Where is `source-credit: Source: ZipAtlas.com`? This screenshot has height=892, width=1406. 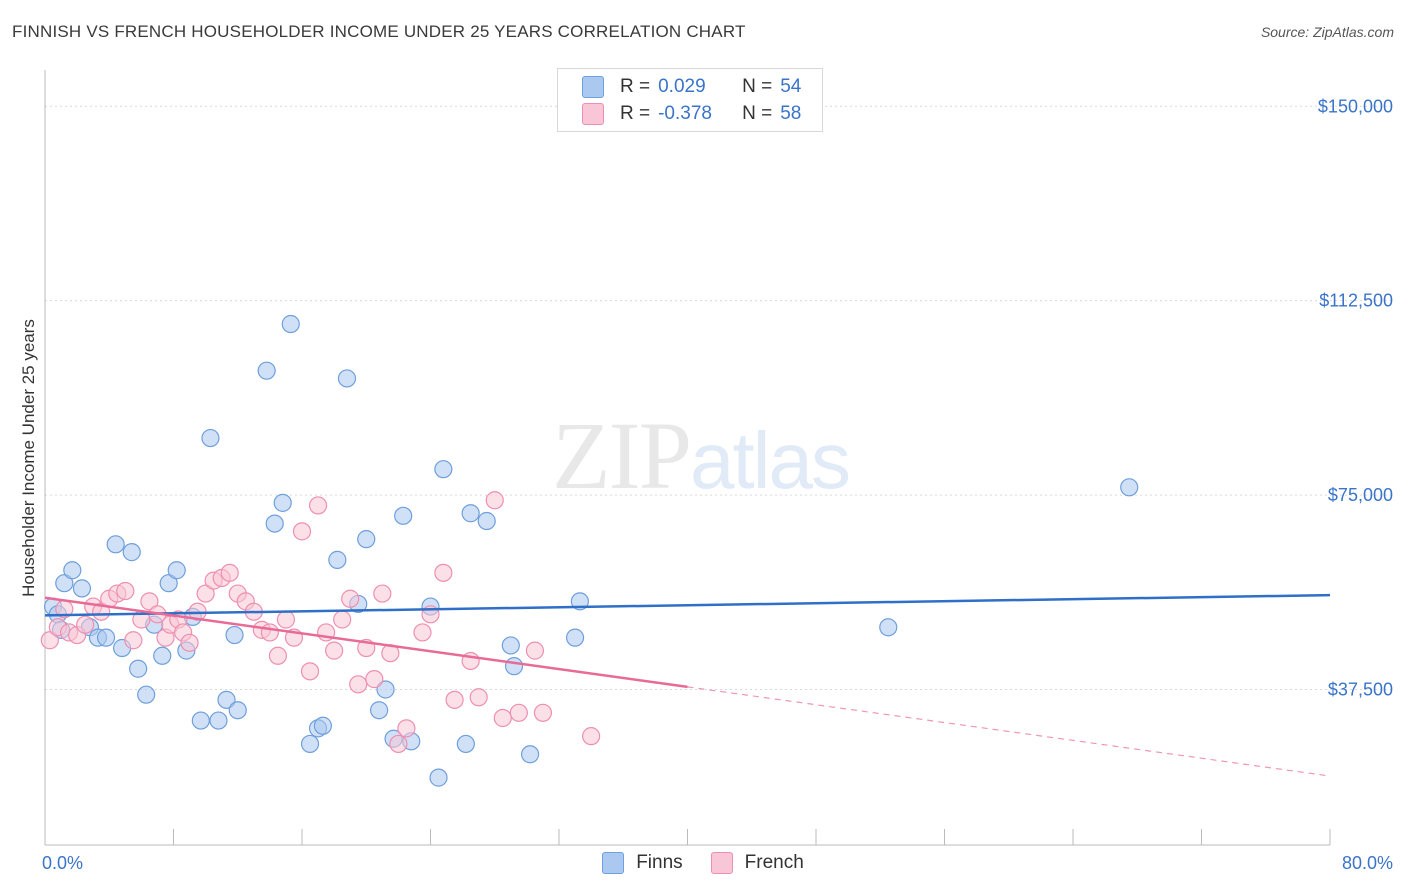
source-credit: Source: ZipAtlas.com is located at coordinates (1327, 32).